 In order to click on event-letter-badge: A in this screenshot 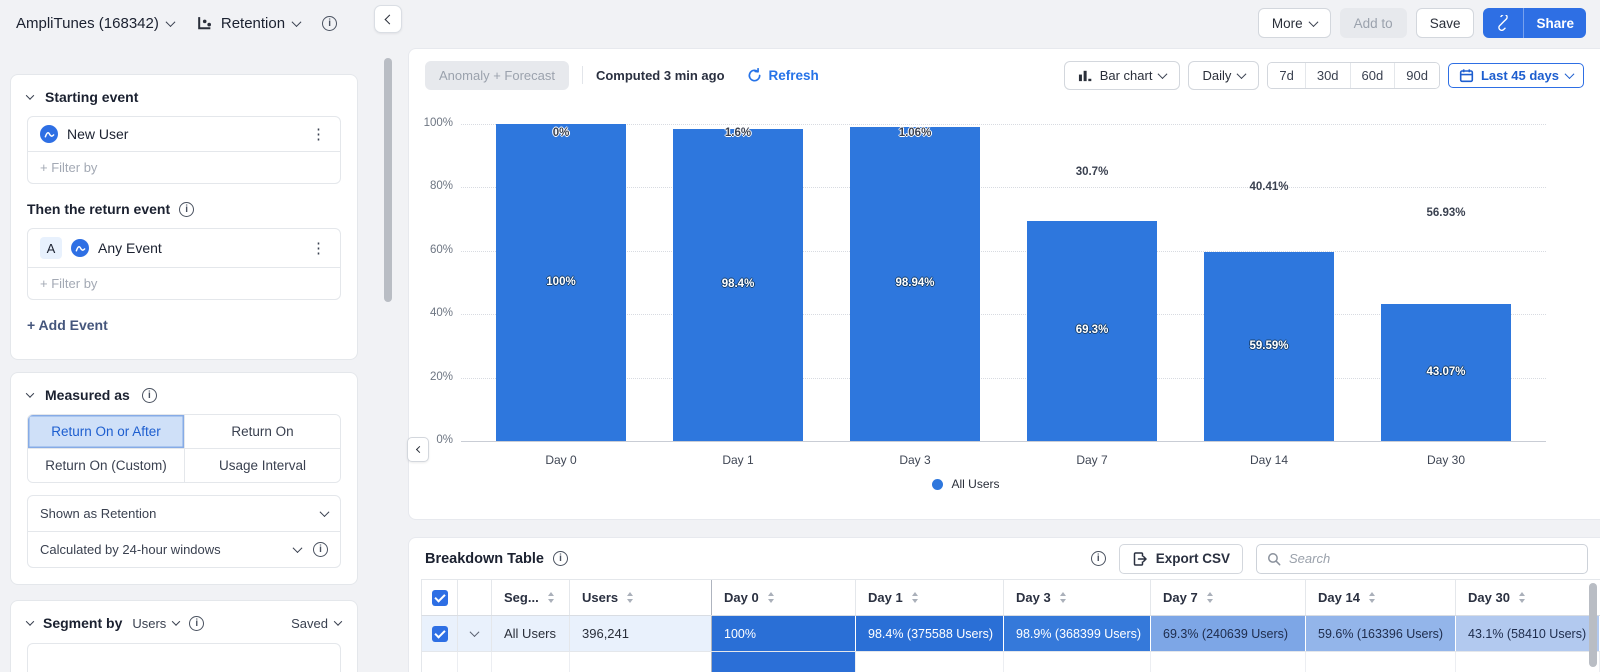, I will do `click(51, 248)`.